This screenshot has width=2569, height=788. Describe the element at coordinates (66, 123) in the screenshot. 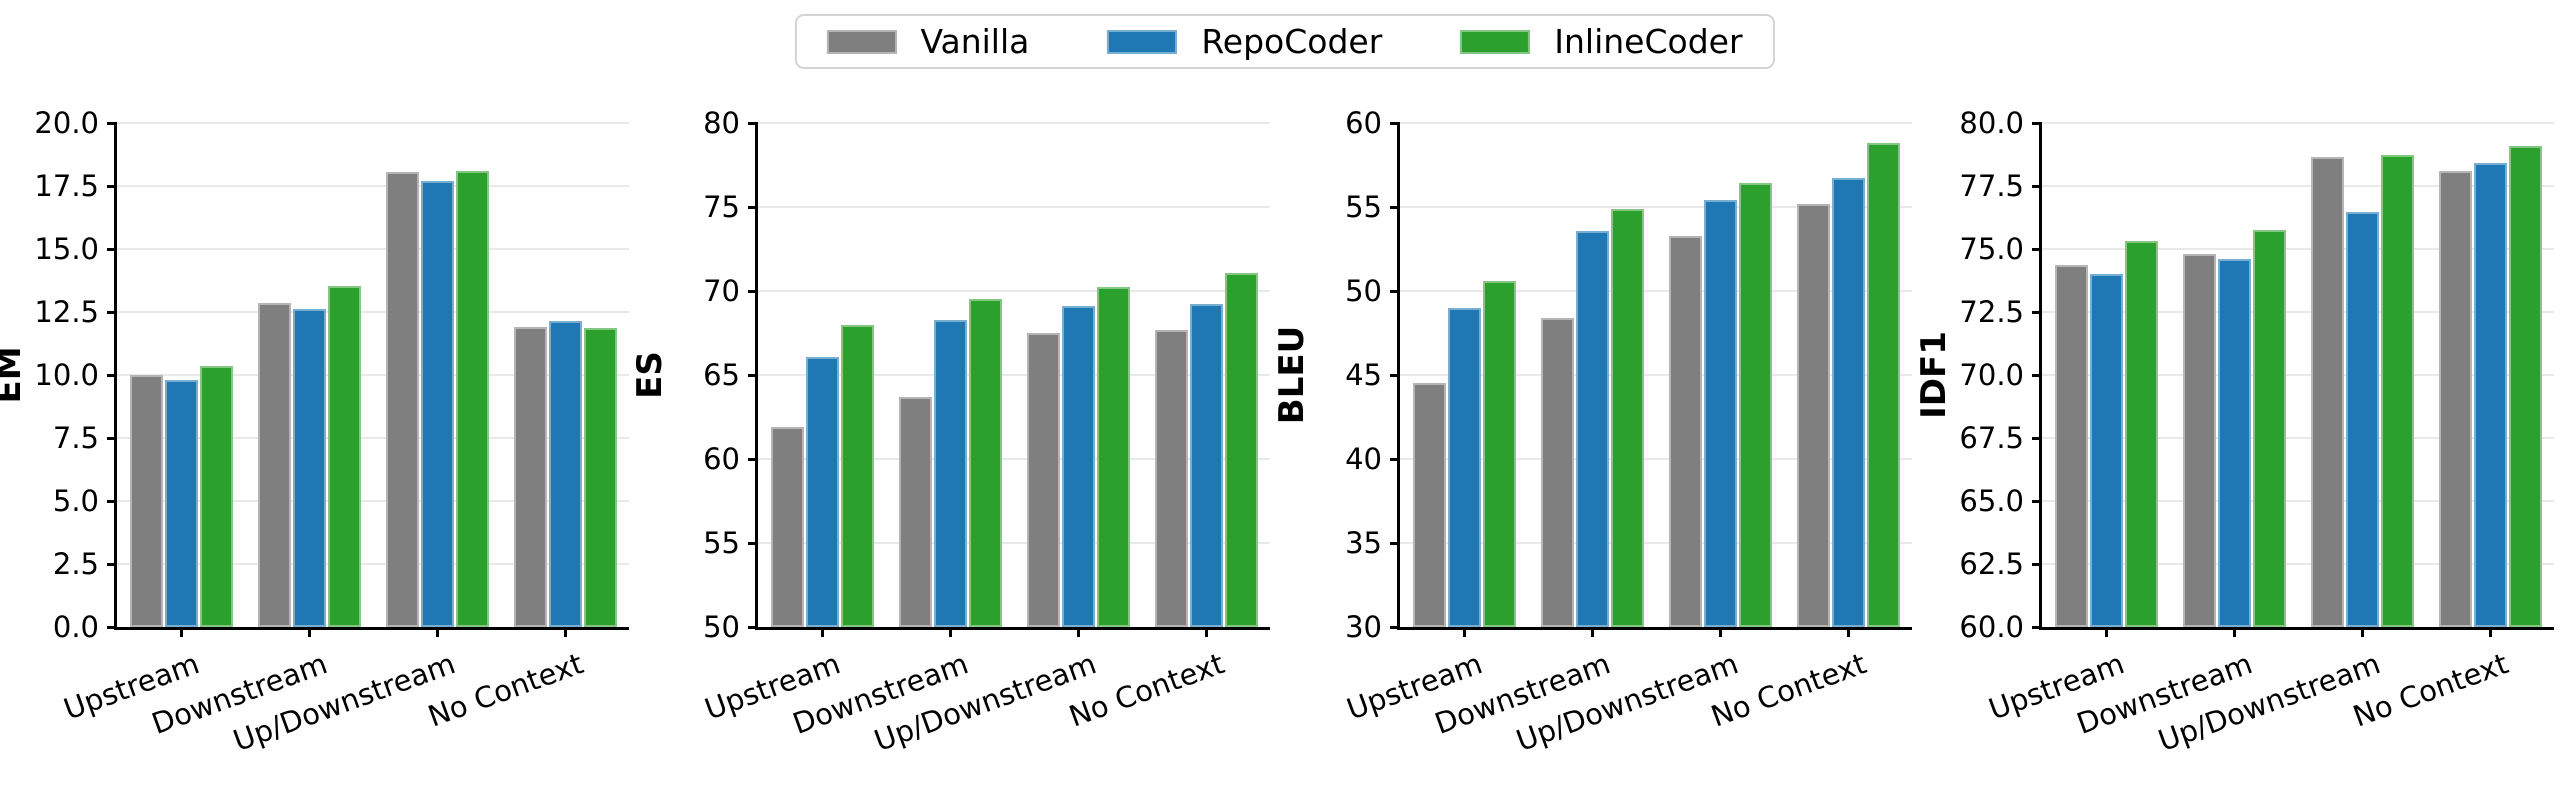

I see `y-tick-label: 20.0` at that location.